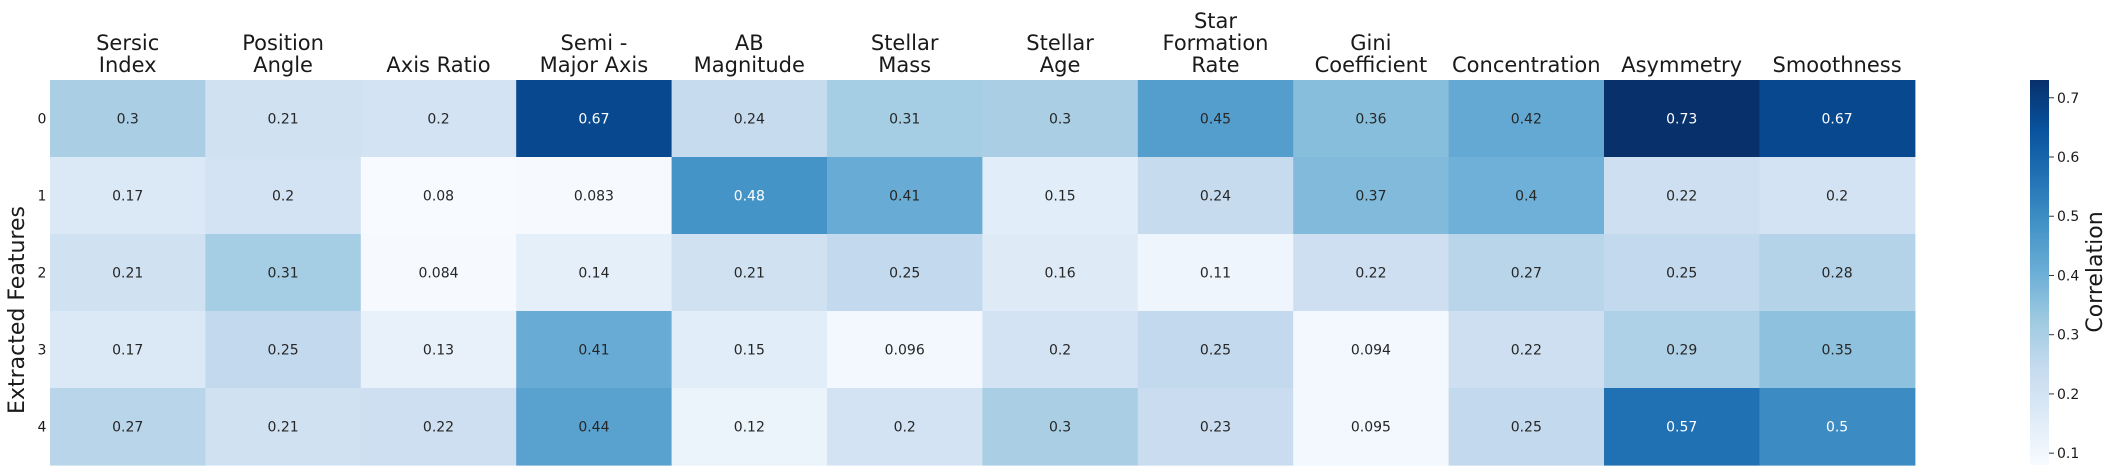  Describe the element at coordinates (1215, 120) in the screenshot. I see `cell-value-label: 0.45` at that location.